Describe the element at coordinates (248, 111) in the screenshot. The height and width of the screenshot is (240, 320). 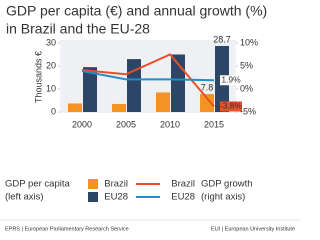
I see `y2-tick-label: -5%` at that location.